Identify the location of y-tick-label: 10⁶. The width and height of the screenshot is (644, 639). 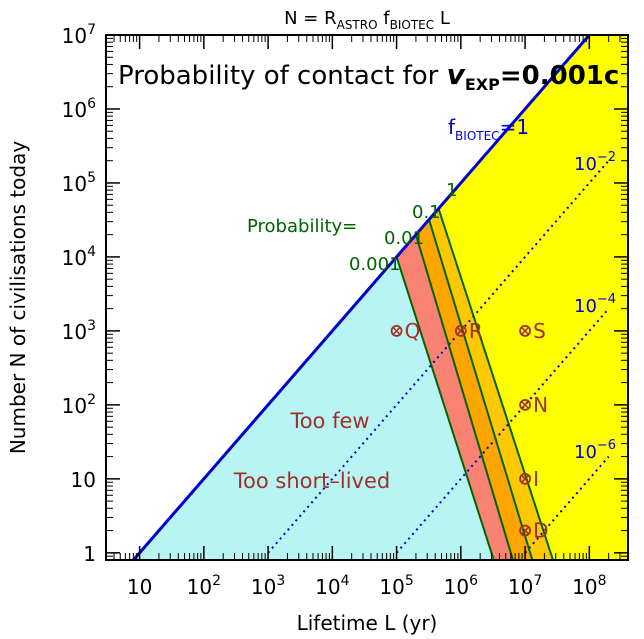
(79, 109).